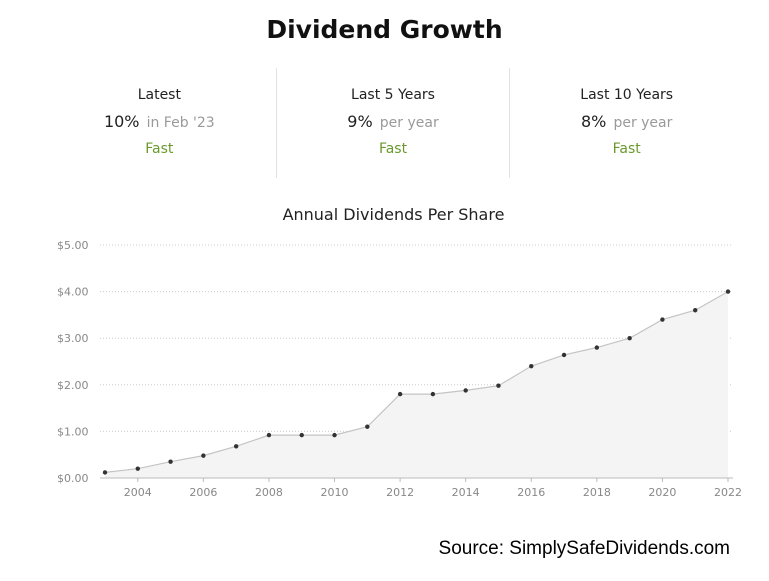 The image size is (769, 581). I want to click on stat-value-row: 10% in Feb '23, so click(159, 121).